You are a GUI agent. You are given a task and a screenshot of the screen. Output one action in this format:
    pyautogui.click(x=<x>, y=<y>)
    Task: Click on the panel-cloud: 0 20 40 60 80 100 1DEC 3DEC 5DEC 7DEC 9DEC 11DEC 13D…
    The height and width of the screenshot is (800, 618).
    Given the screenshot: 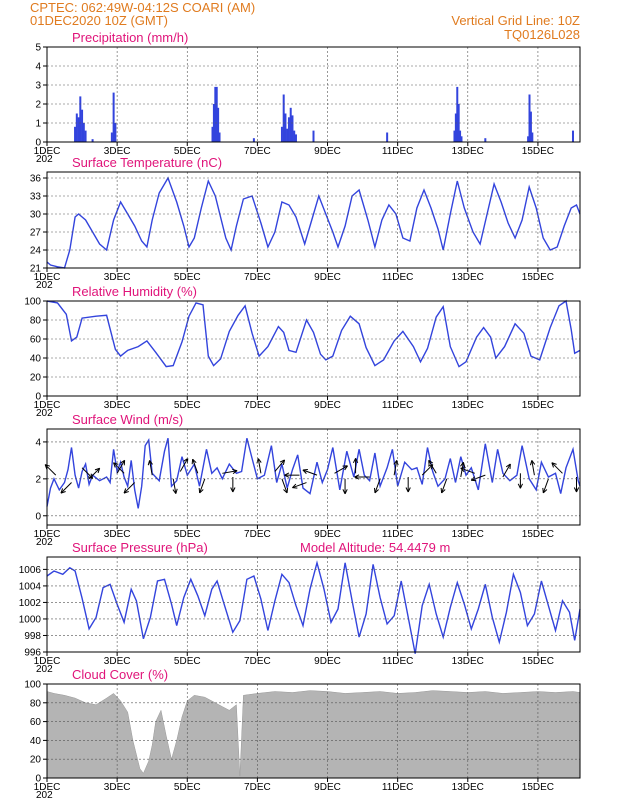 What is the action you would take?
    pyautogui.click(x=302, y=733)
    